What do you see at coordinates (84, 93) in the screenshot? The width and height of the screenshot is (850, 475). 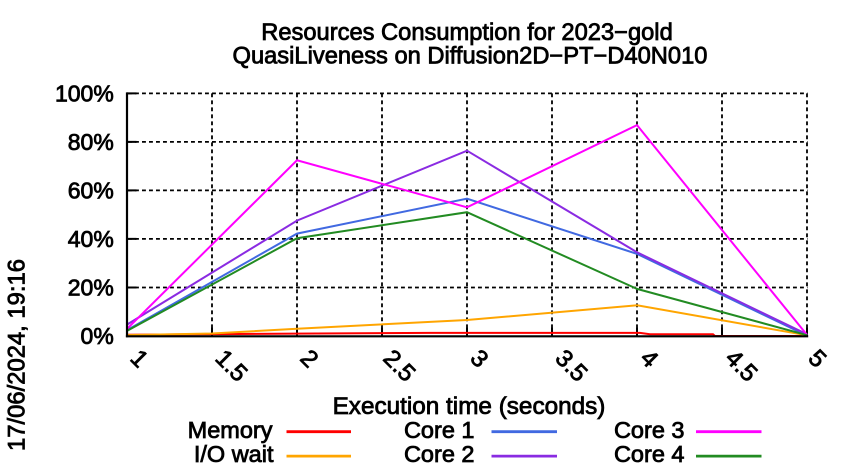 I see `svg-text: 100%` at bounding box center [84, 93].